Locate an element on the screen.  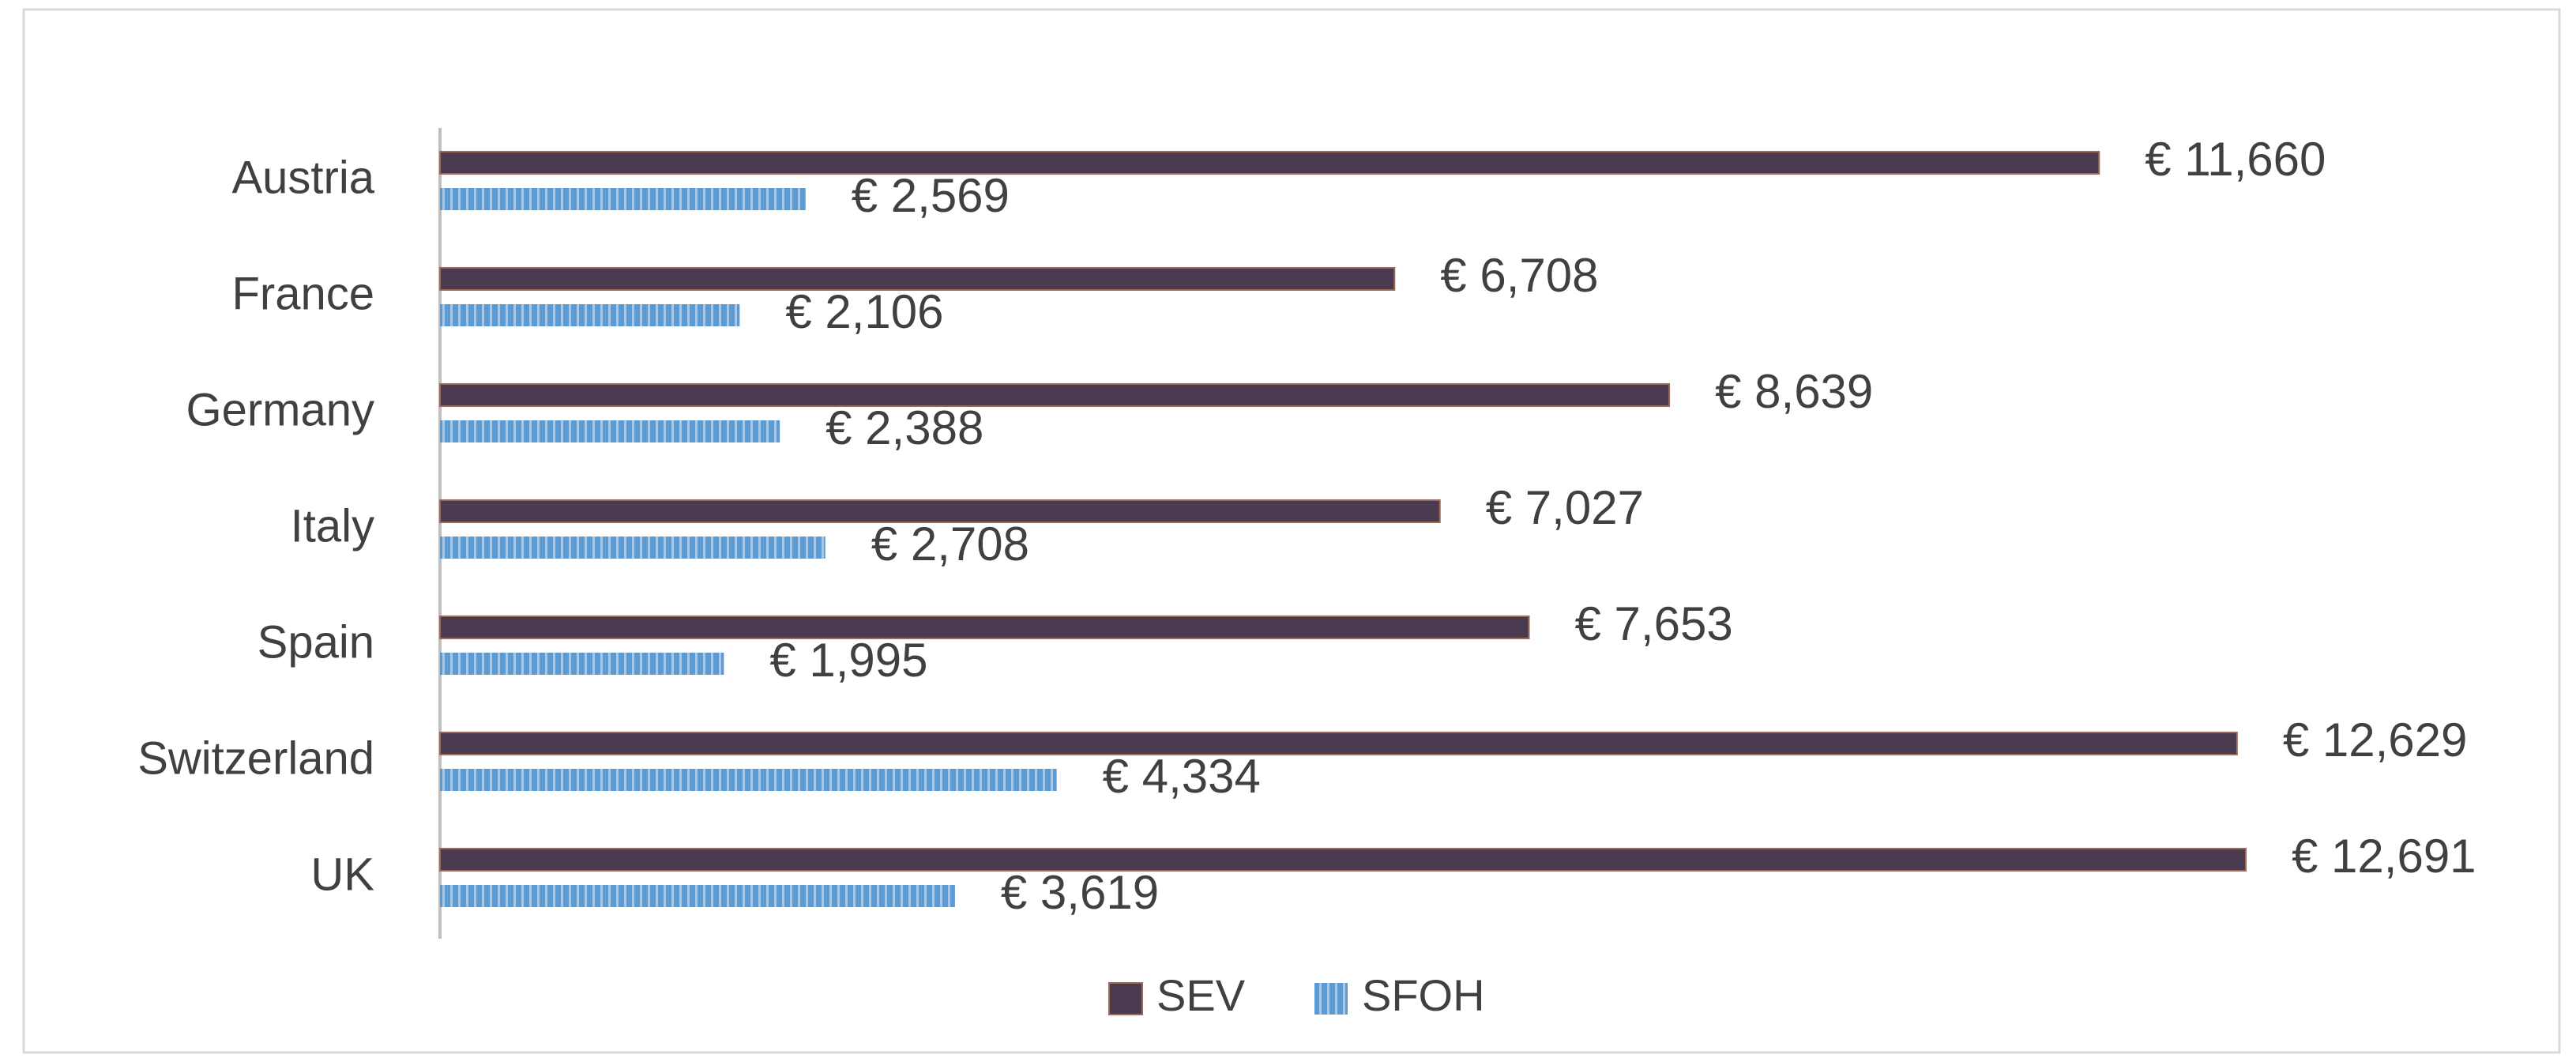
data-label: € 4,334 is located at coordinates (1182, 776).